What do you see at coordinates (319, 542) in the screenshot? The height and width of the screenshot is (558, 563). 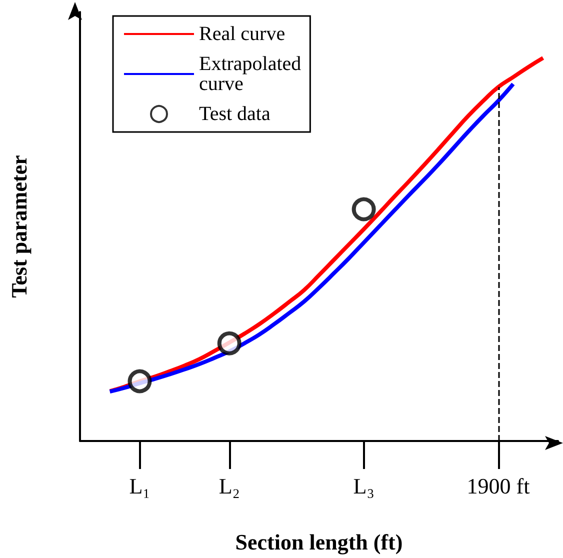 I see `x-axis-title: Section length (ft)` at bounding box center [319, 542].